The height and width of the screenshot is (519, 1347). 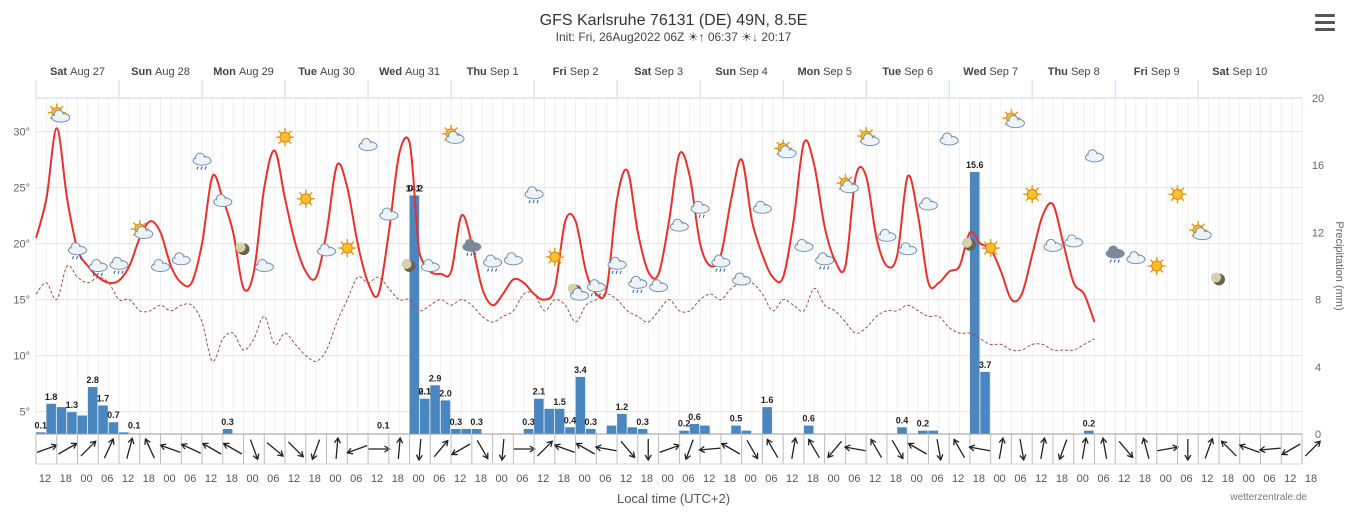 What do you see at coordinates (722, 37) in the screenshot?
I see `sunrise-time: 06:37` at bounding box center [722, 37].